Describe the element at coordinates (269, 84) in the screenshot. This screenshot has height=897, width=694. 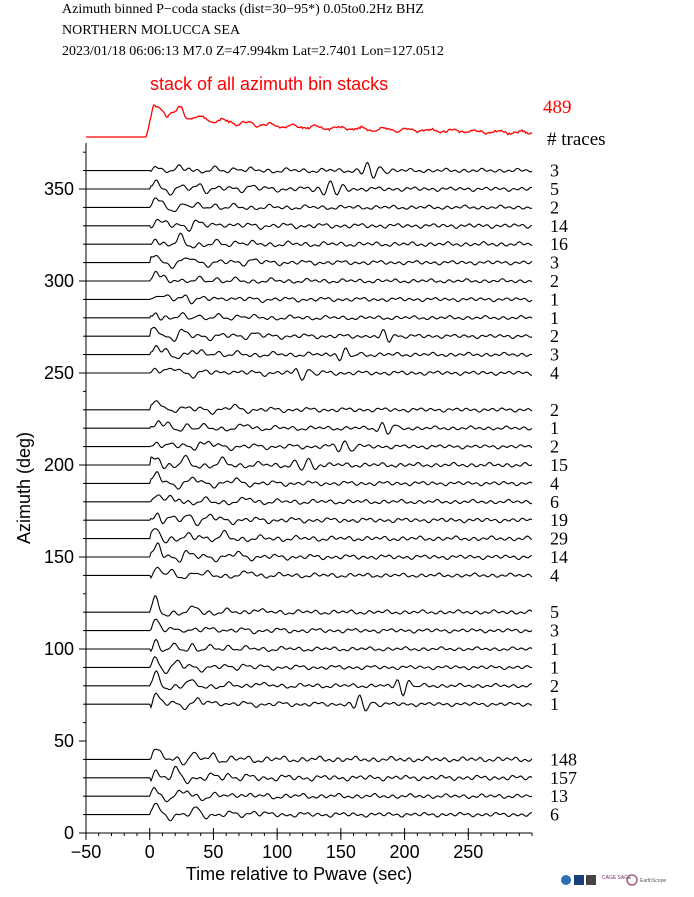
I see `stack-title: stack of all azimuth bin stacks` at that location.